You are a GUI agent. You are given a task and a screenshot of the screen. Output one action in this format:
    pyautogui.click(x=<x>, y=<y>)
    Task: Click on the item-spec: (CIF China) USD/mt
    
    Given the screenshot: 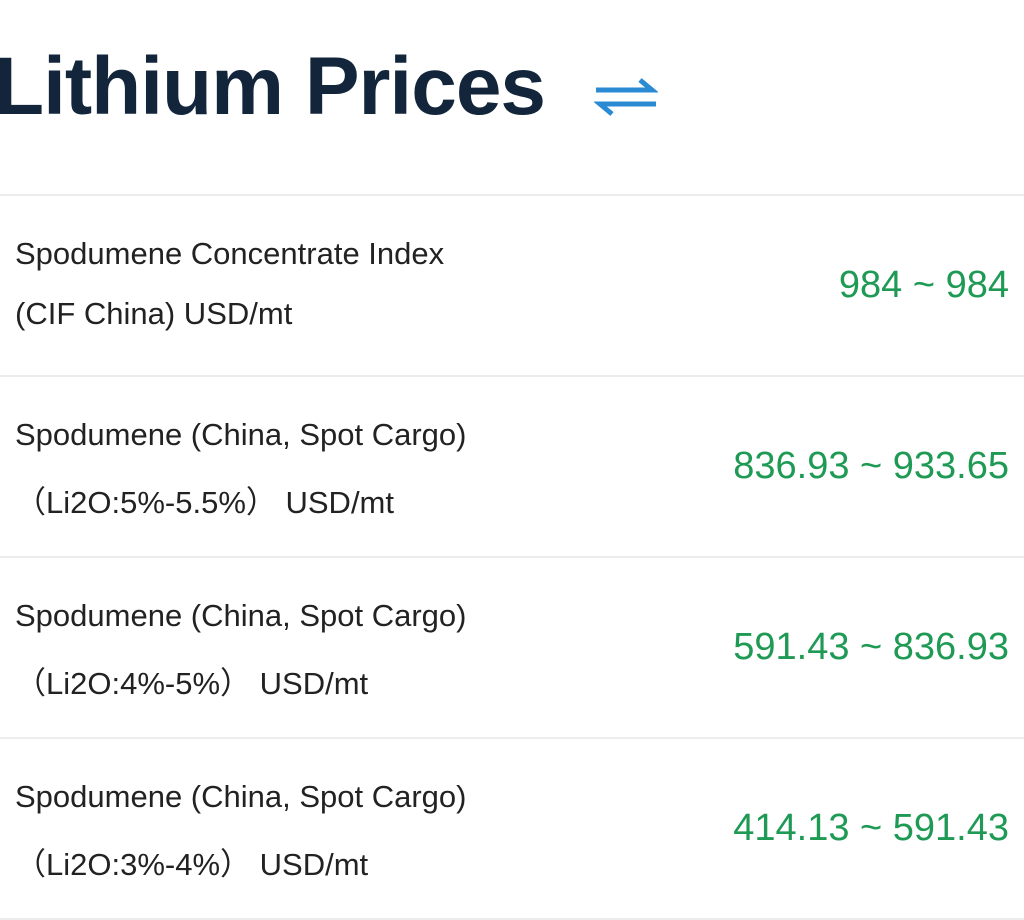 What is the action you would take?
    pyautogui.click(x=154, y=313)
    